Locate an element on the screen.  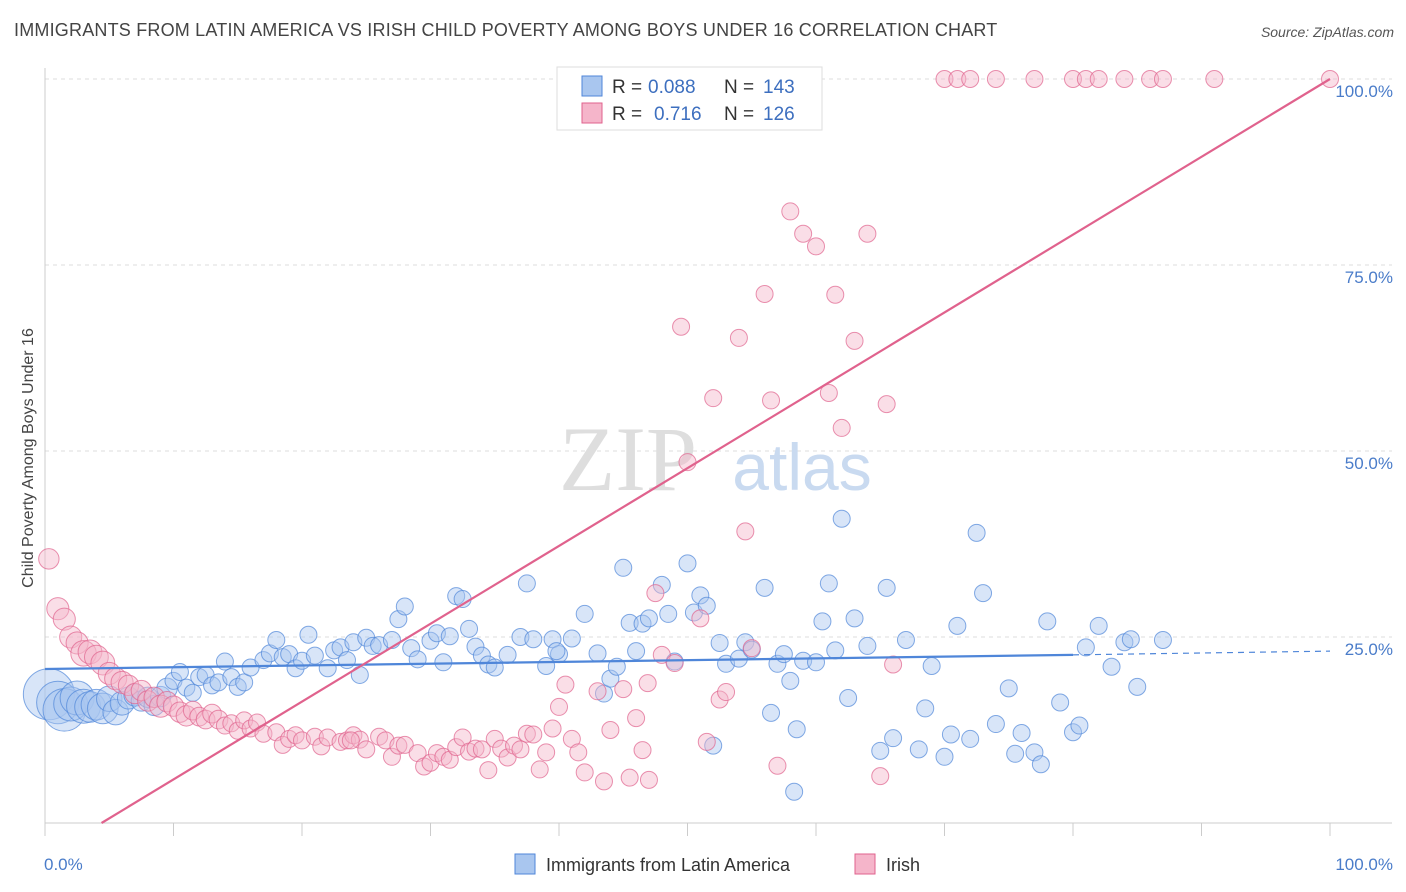
bottom-legend-swatch-pink is located at coordinates (865, 864).